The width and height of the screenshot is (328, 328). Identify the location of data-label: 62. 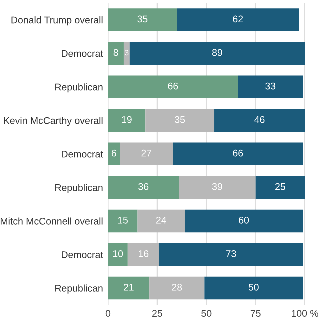
(238, 19).